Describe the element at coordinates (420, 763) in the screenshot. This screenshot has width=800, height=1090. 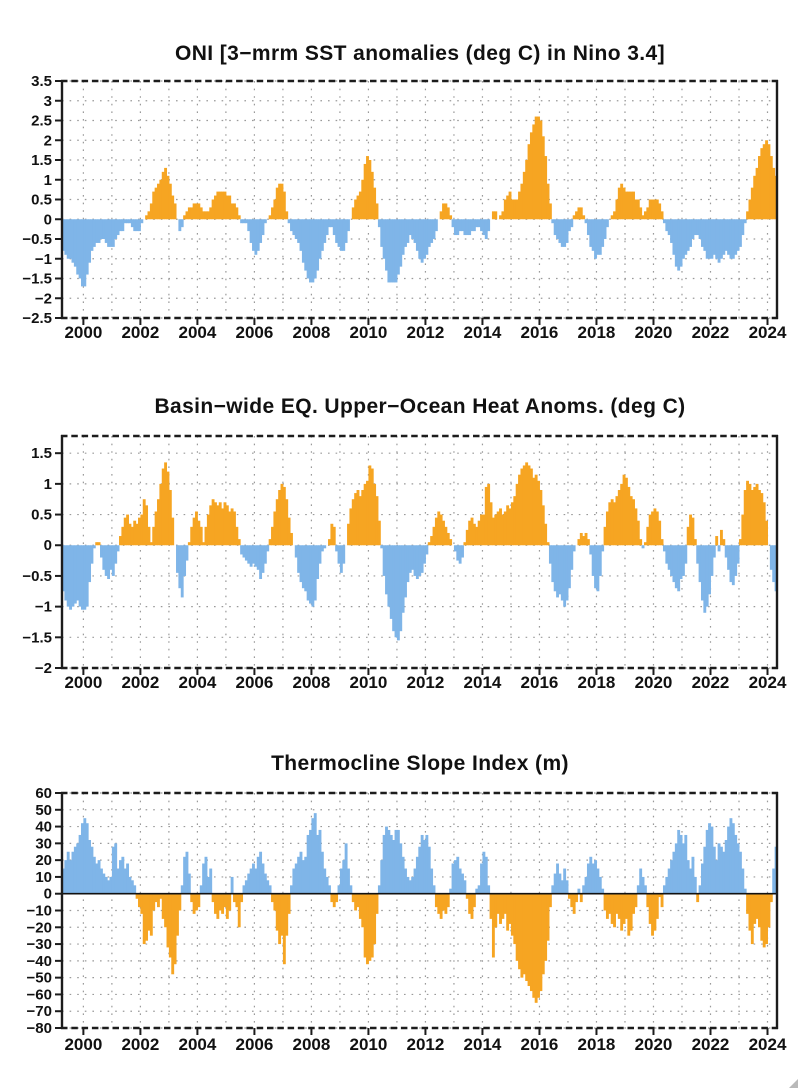
I see `chart-title-slope: Thermocline Slope Index (m)` at that location.